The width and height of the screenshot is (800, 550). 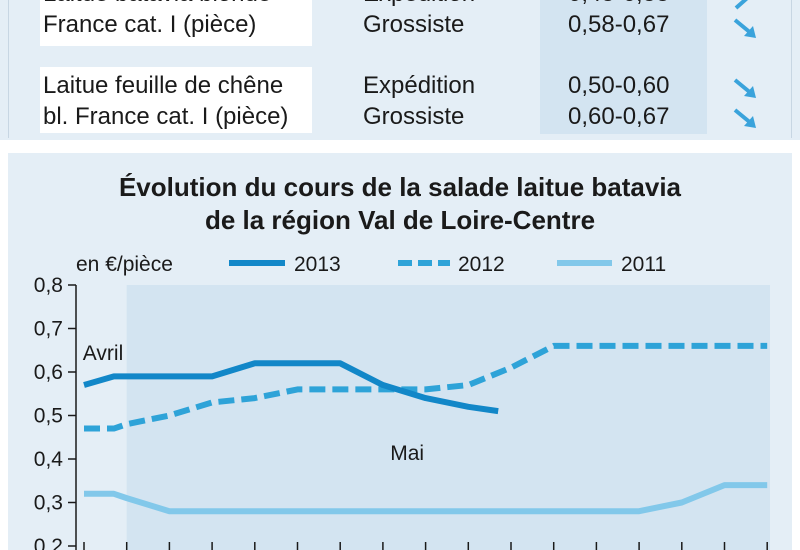 What do you see at coordinates (101, 417) in the screenshot?
I see `plot-area-april-band` at bounding box center [101, 417].